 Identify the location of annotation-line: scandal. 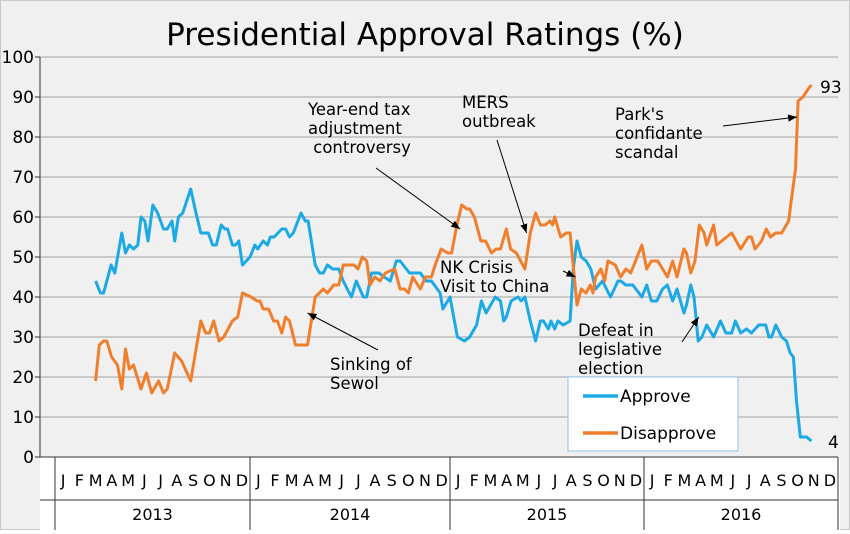
(646, 152).